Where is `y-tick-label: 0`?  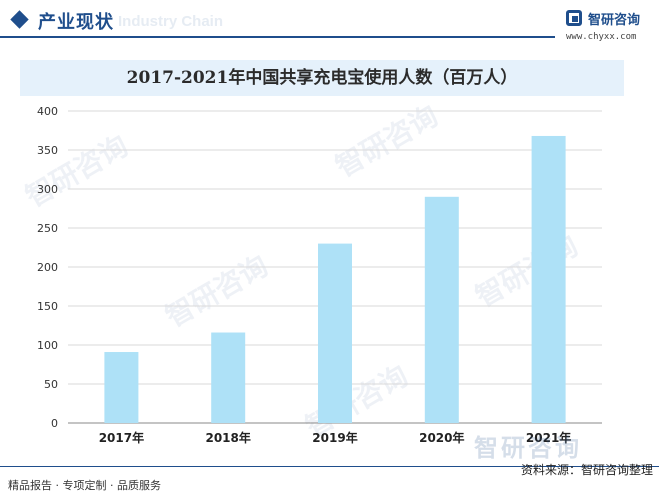
y-tick-label: 0 is located at coordinates (54, 423).